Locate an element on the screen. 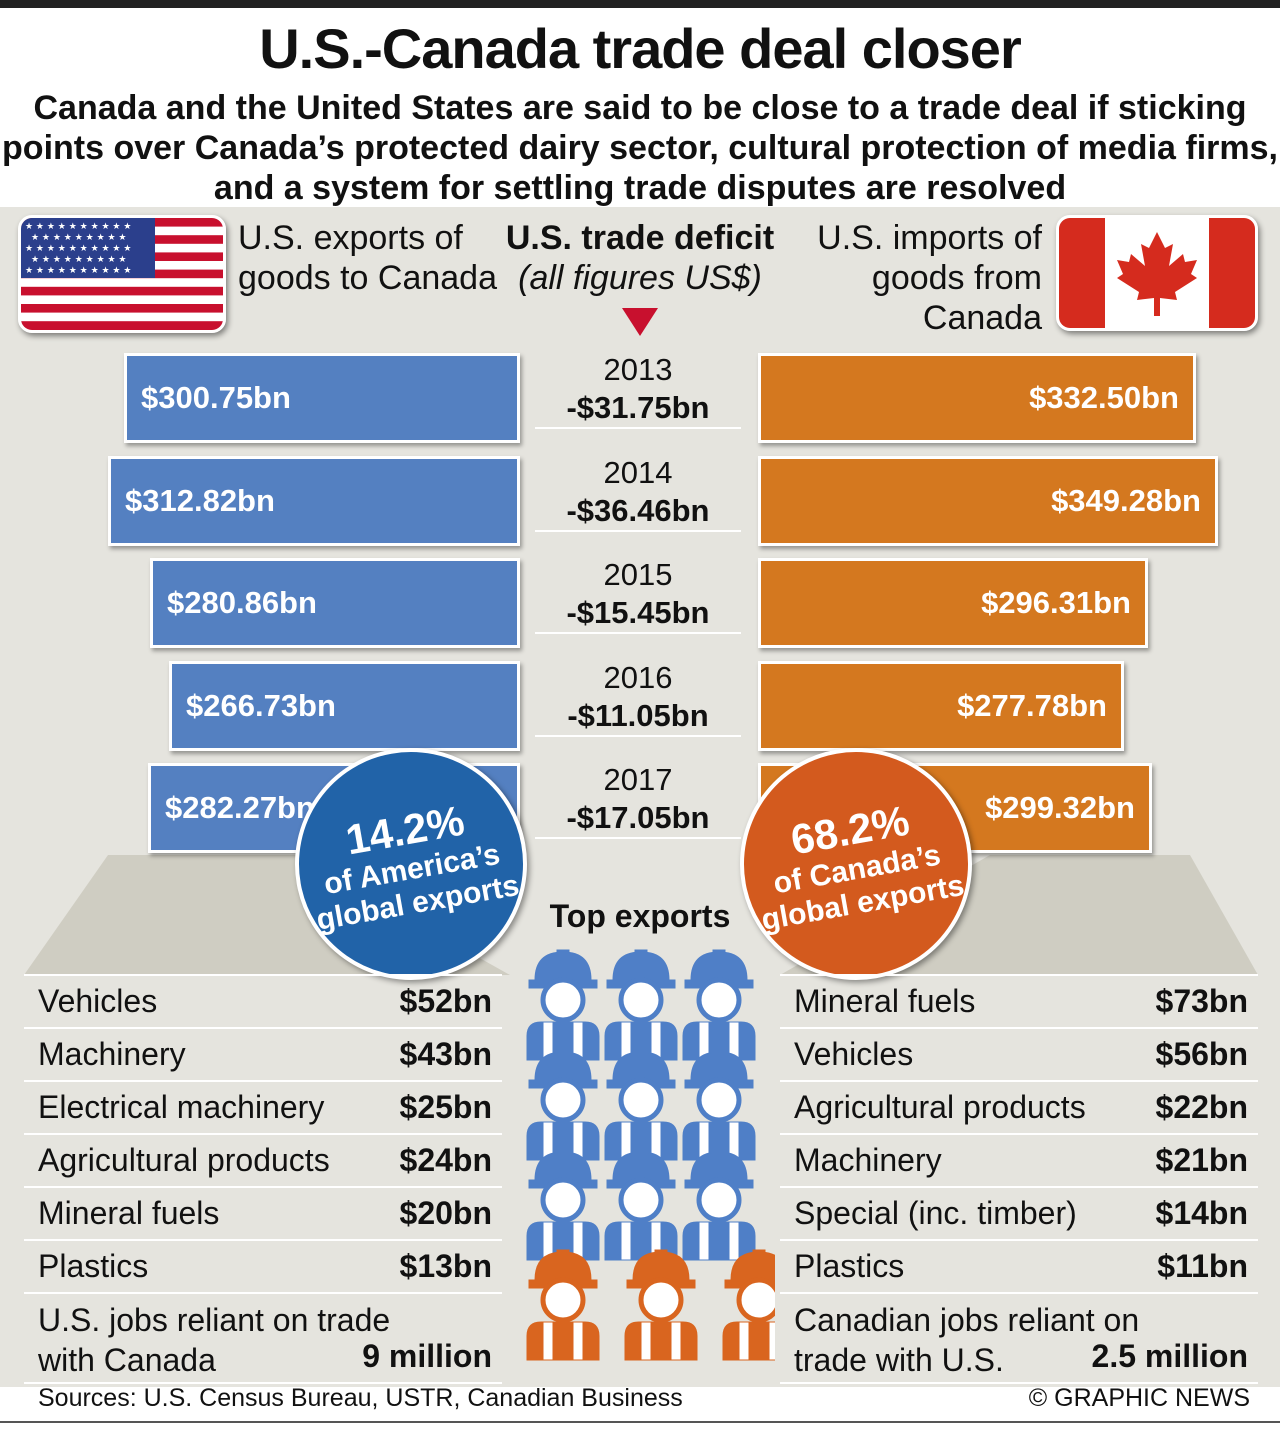  deficit-value: -$15.45bn is located at coordinates (638, 612).